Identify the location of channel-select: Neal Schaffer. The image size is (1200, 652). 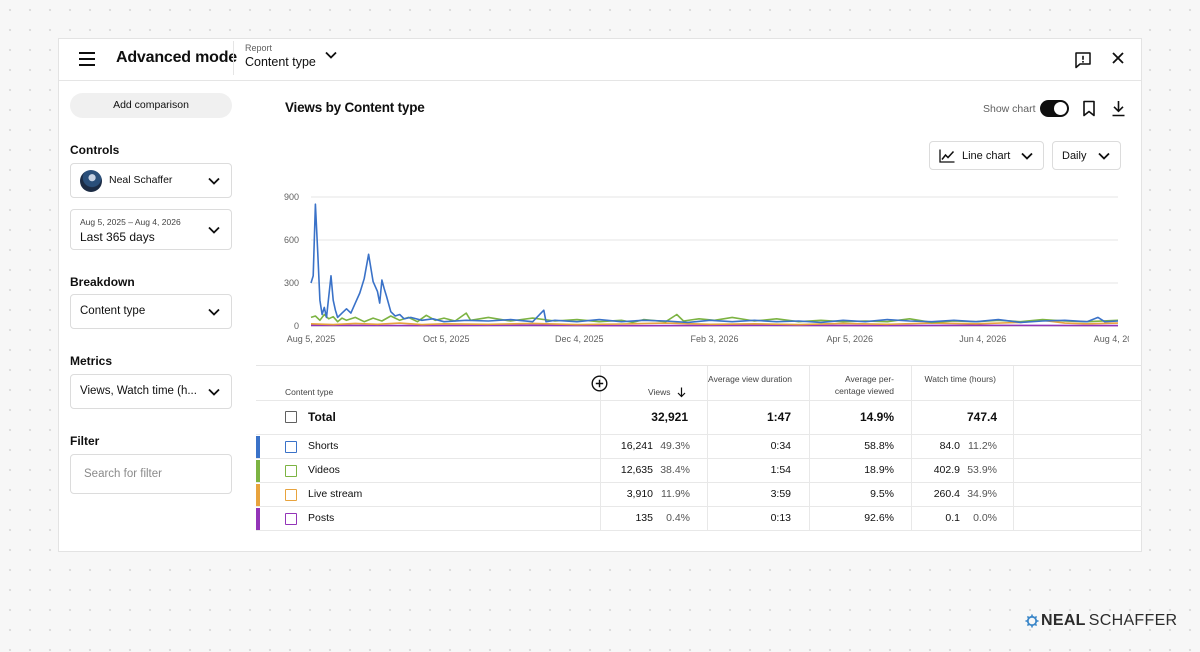
(151, 180).